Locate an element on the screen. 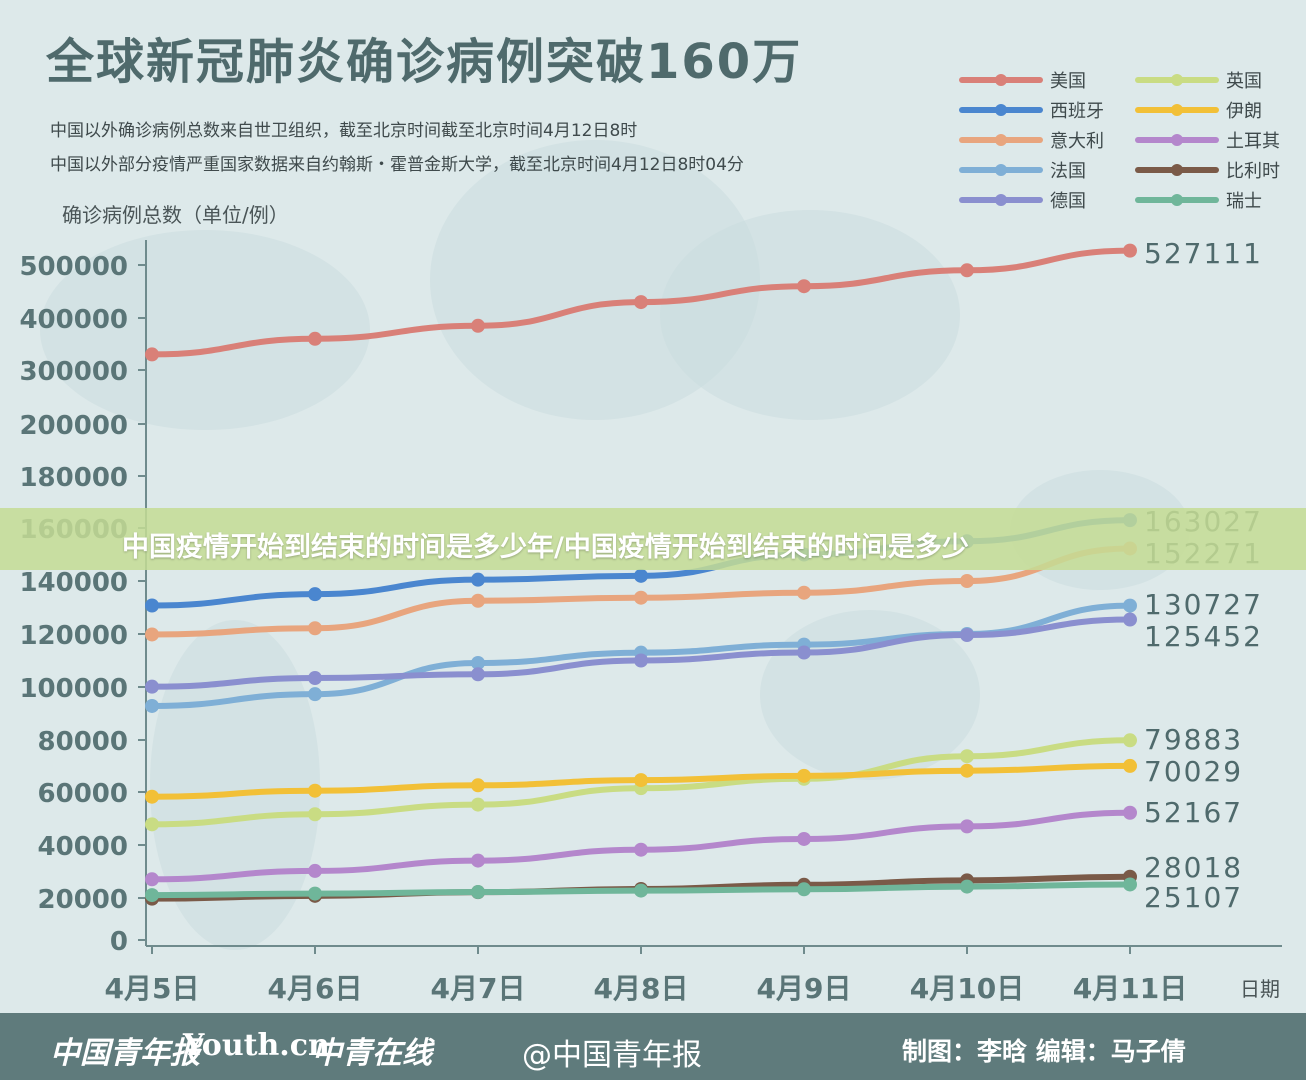  x-tick-label: 4月8日 is located at coordinates (641, 988).